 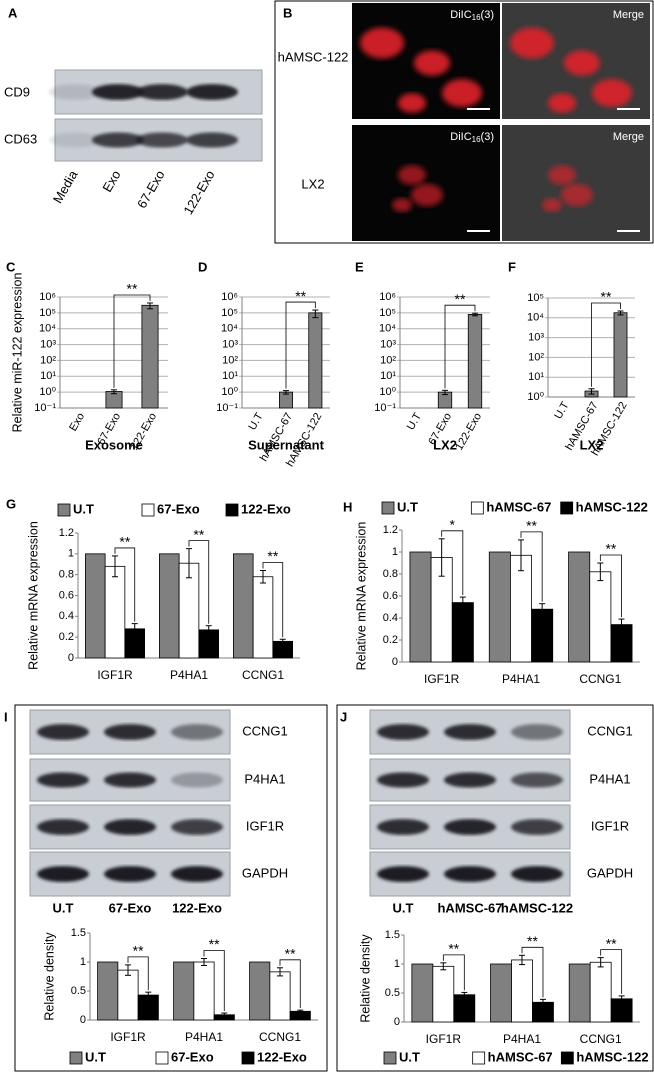 What do you see at coordinates (576, 183) in the screenshot?
I see `micrograph` at bounding box center [576, 183].